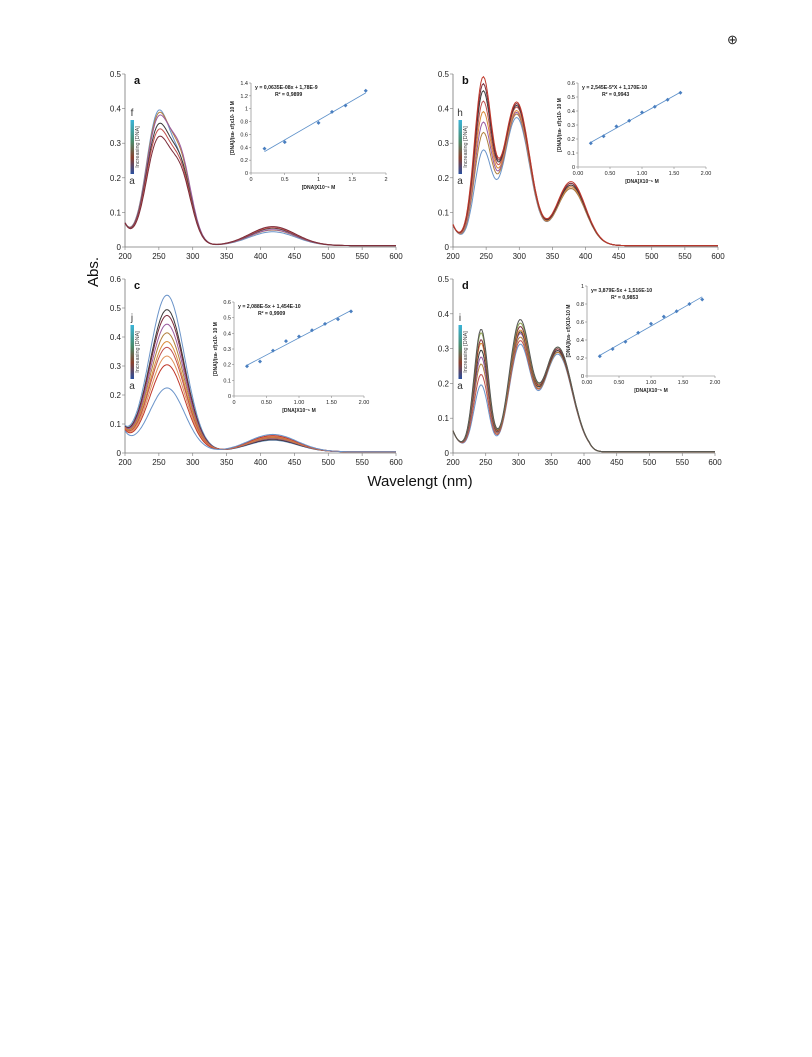 This screenshot has width=812, height=1057. What do you see at coordinates (614, 88) in the screenshot?
I see `inset-equation: y = 2,545E-5*X + 1,170E-10` at bounding box center [614, 88].